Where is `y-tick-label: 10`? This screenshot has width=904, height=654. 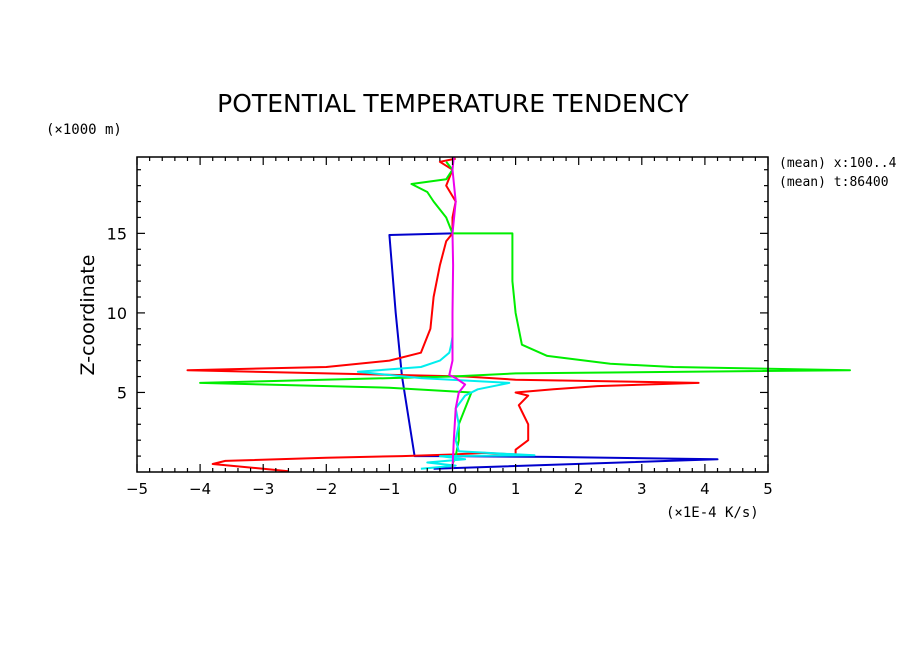
y-tick-label: 10 is located at coordinates (117, 313).